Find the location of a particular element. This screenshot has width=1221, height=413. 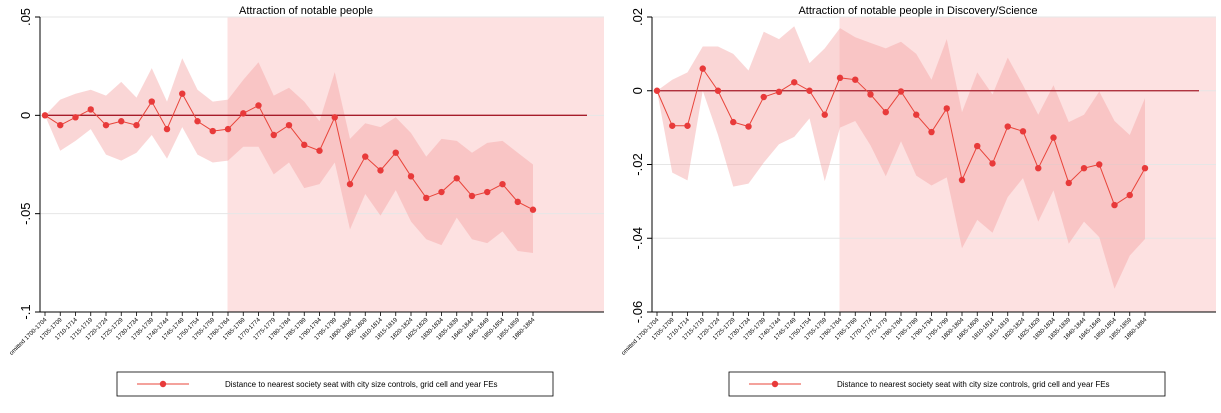

y-tick-label: -.1 is located at coordinates (25, 311).